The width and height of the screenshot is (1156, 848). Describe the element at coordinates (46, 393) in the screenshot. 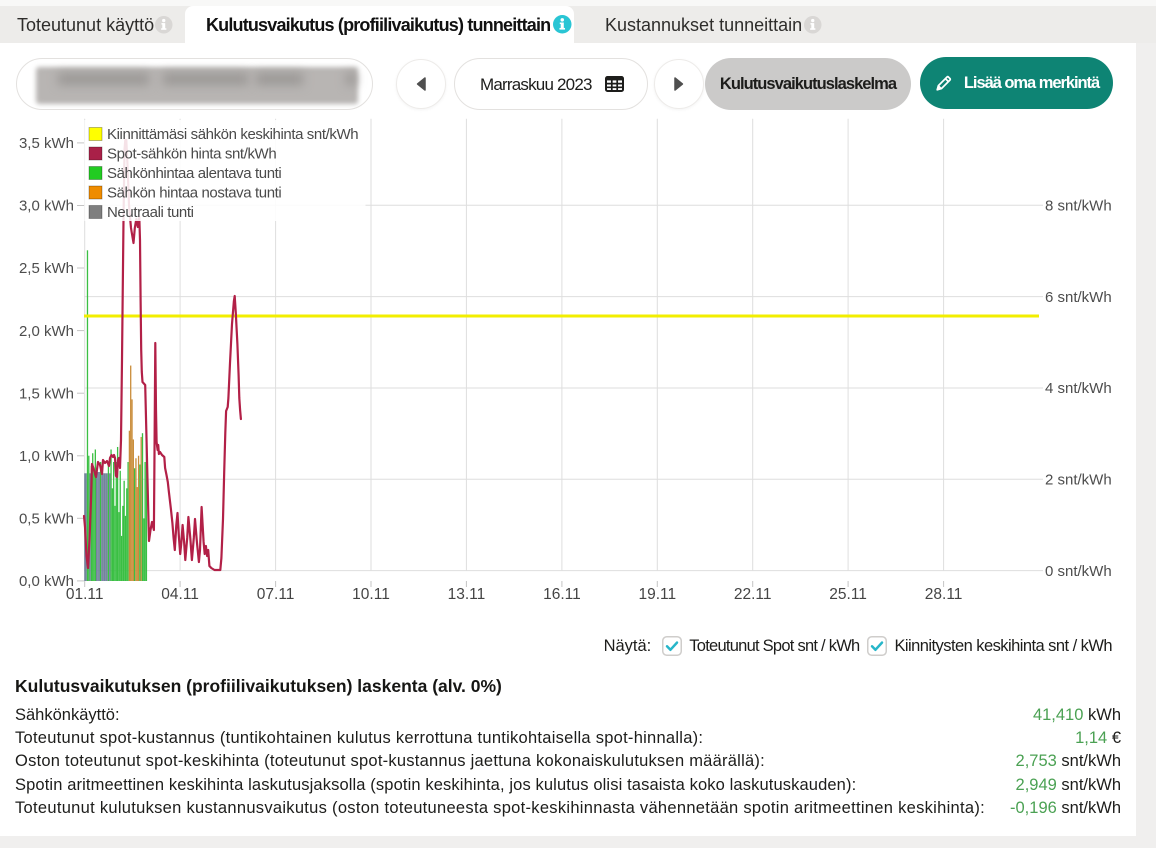

I see `svg-text: 1,5 kWh` at that location.